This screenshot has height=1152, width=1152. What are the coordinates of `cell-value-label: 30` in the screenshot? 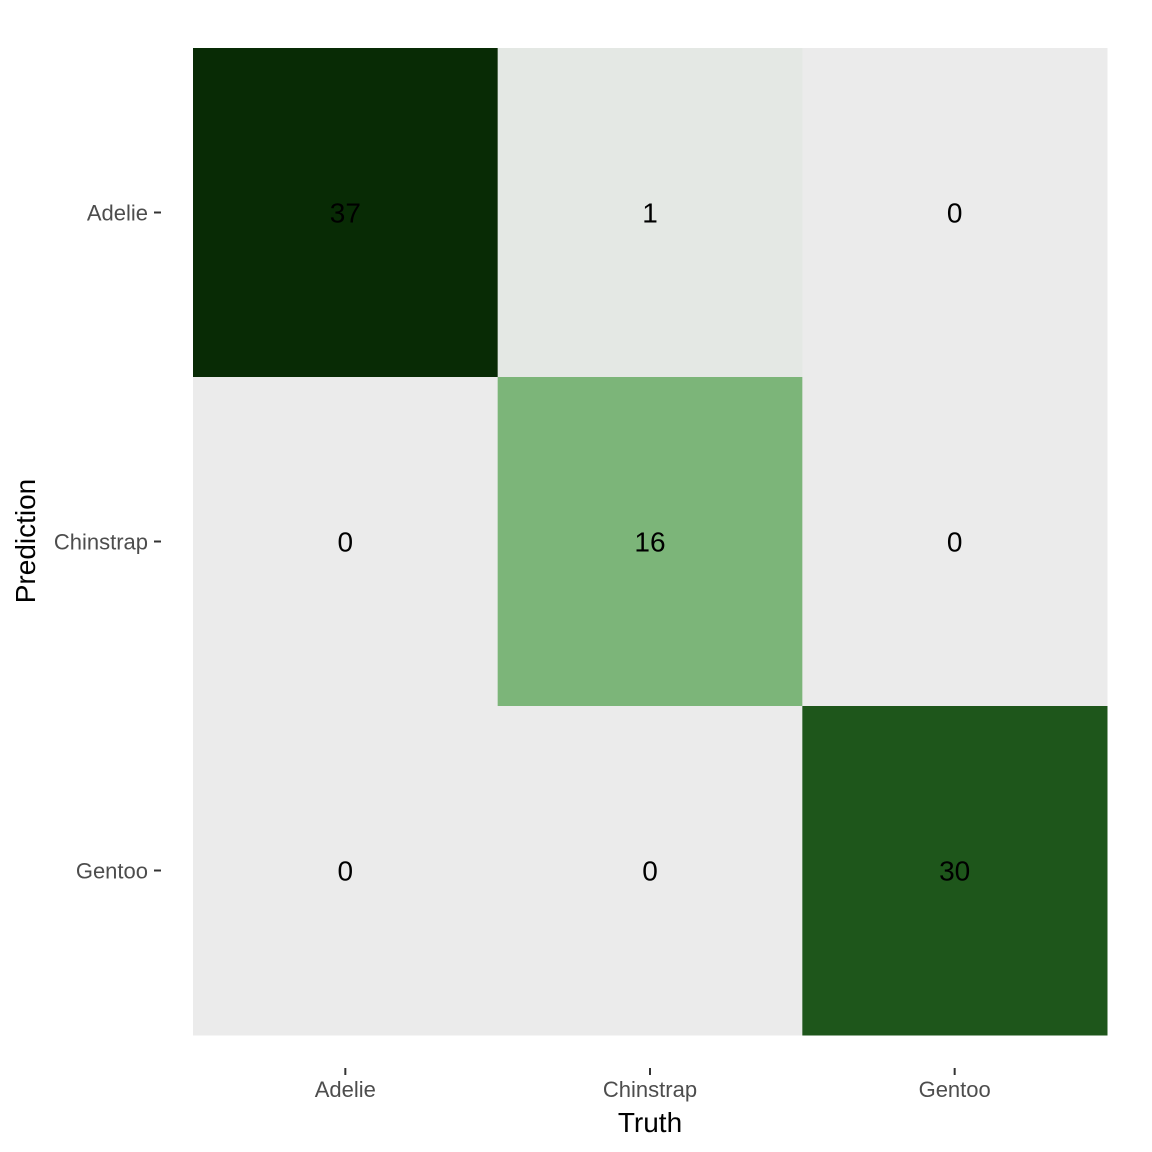 It's located at (954, 871).